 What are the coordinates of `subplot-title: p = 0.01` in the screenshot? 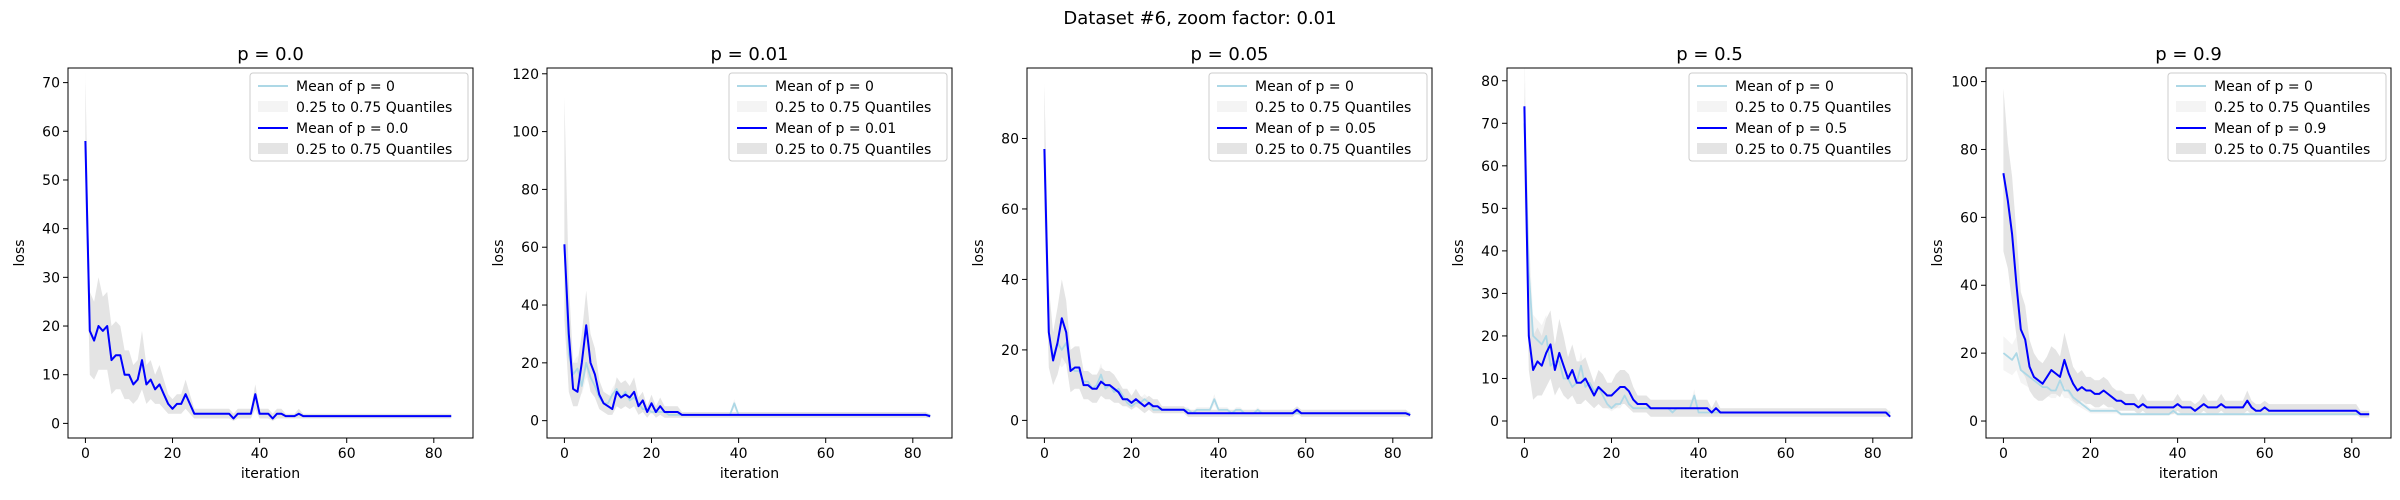 It's located at (749, 54).